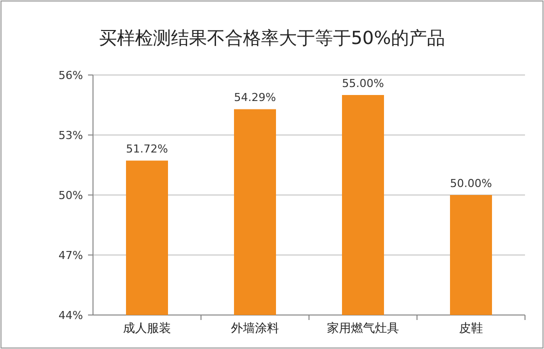  I want to click on chart-title: 买样检测结果不合格率大于等于50%的产品, so click(272, 38).